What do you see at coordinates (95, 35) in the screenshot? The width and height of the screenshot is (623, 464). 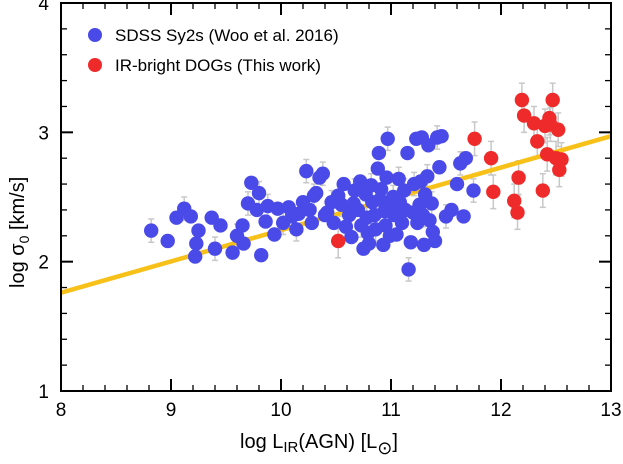 I see `legend-marker-sdss` at bounding box center [95, 35].